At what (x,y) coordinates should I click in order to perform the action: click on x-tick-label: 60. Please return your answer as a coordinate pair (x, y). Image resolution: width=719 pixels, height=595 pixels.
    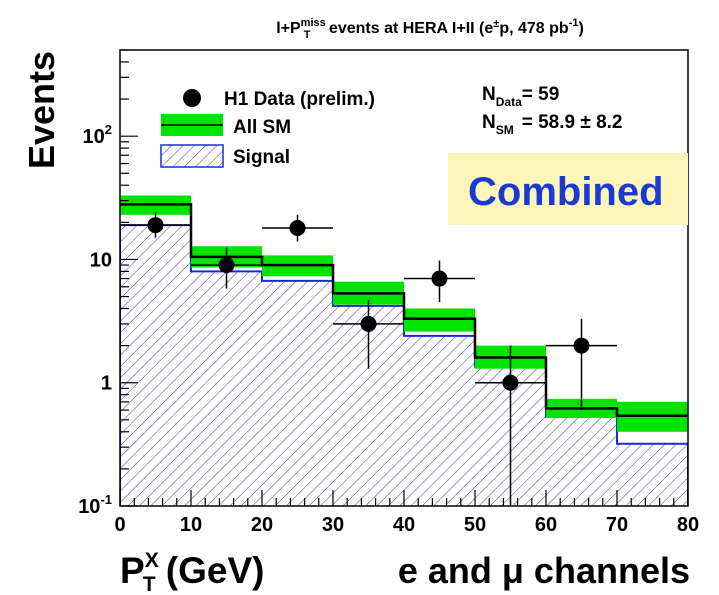
    Looking at the image, I should click on (546, 525).